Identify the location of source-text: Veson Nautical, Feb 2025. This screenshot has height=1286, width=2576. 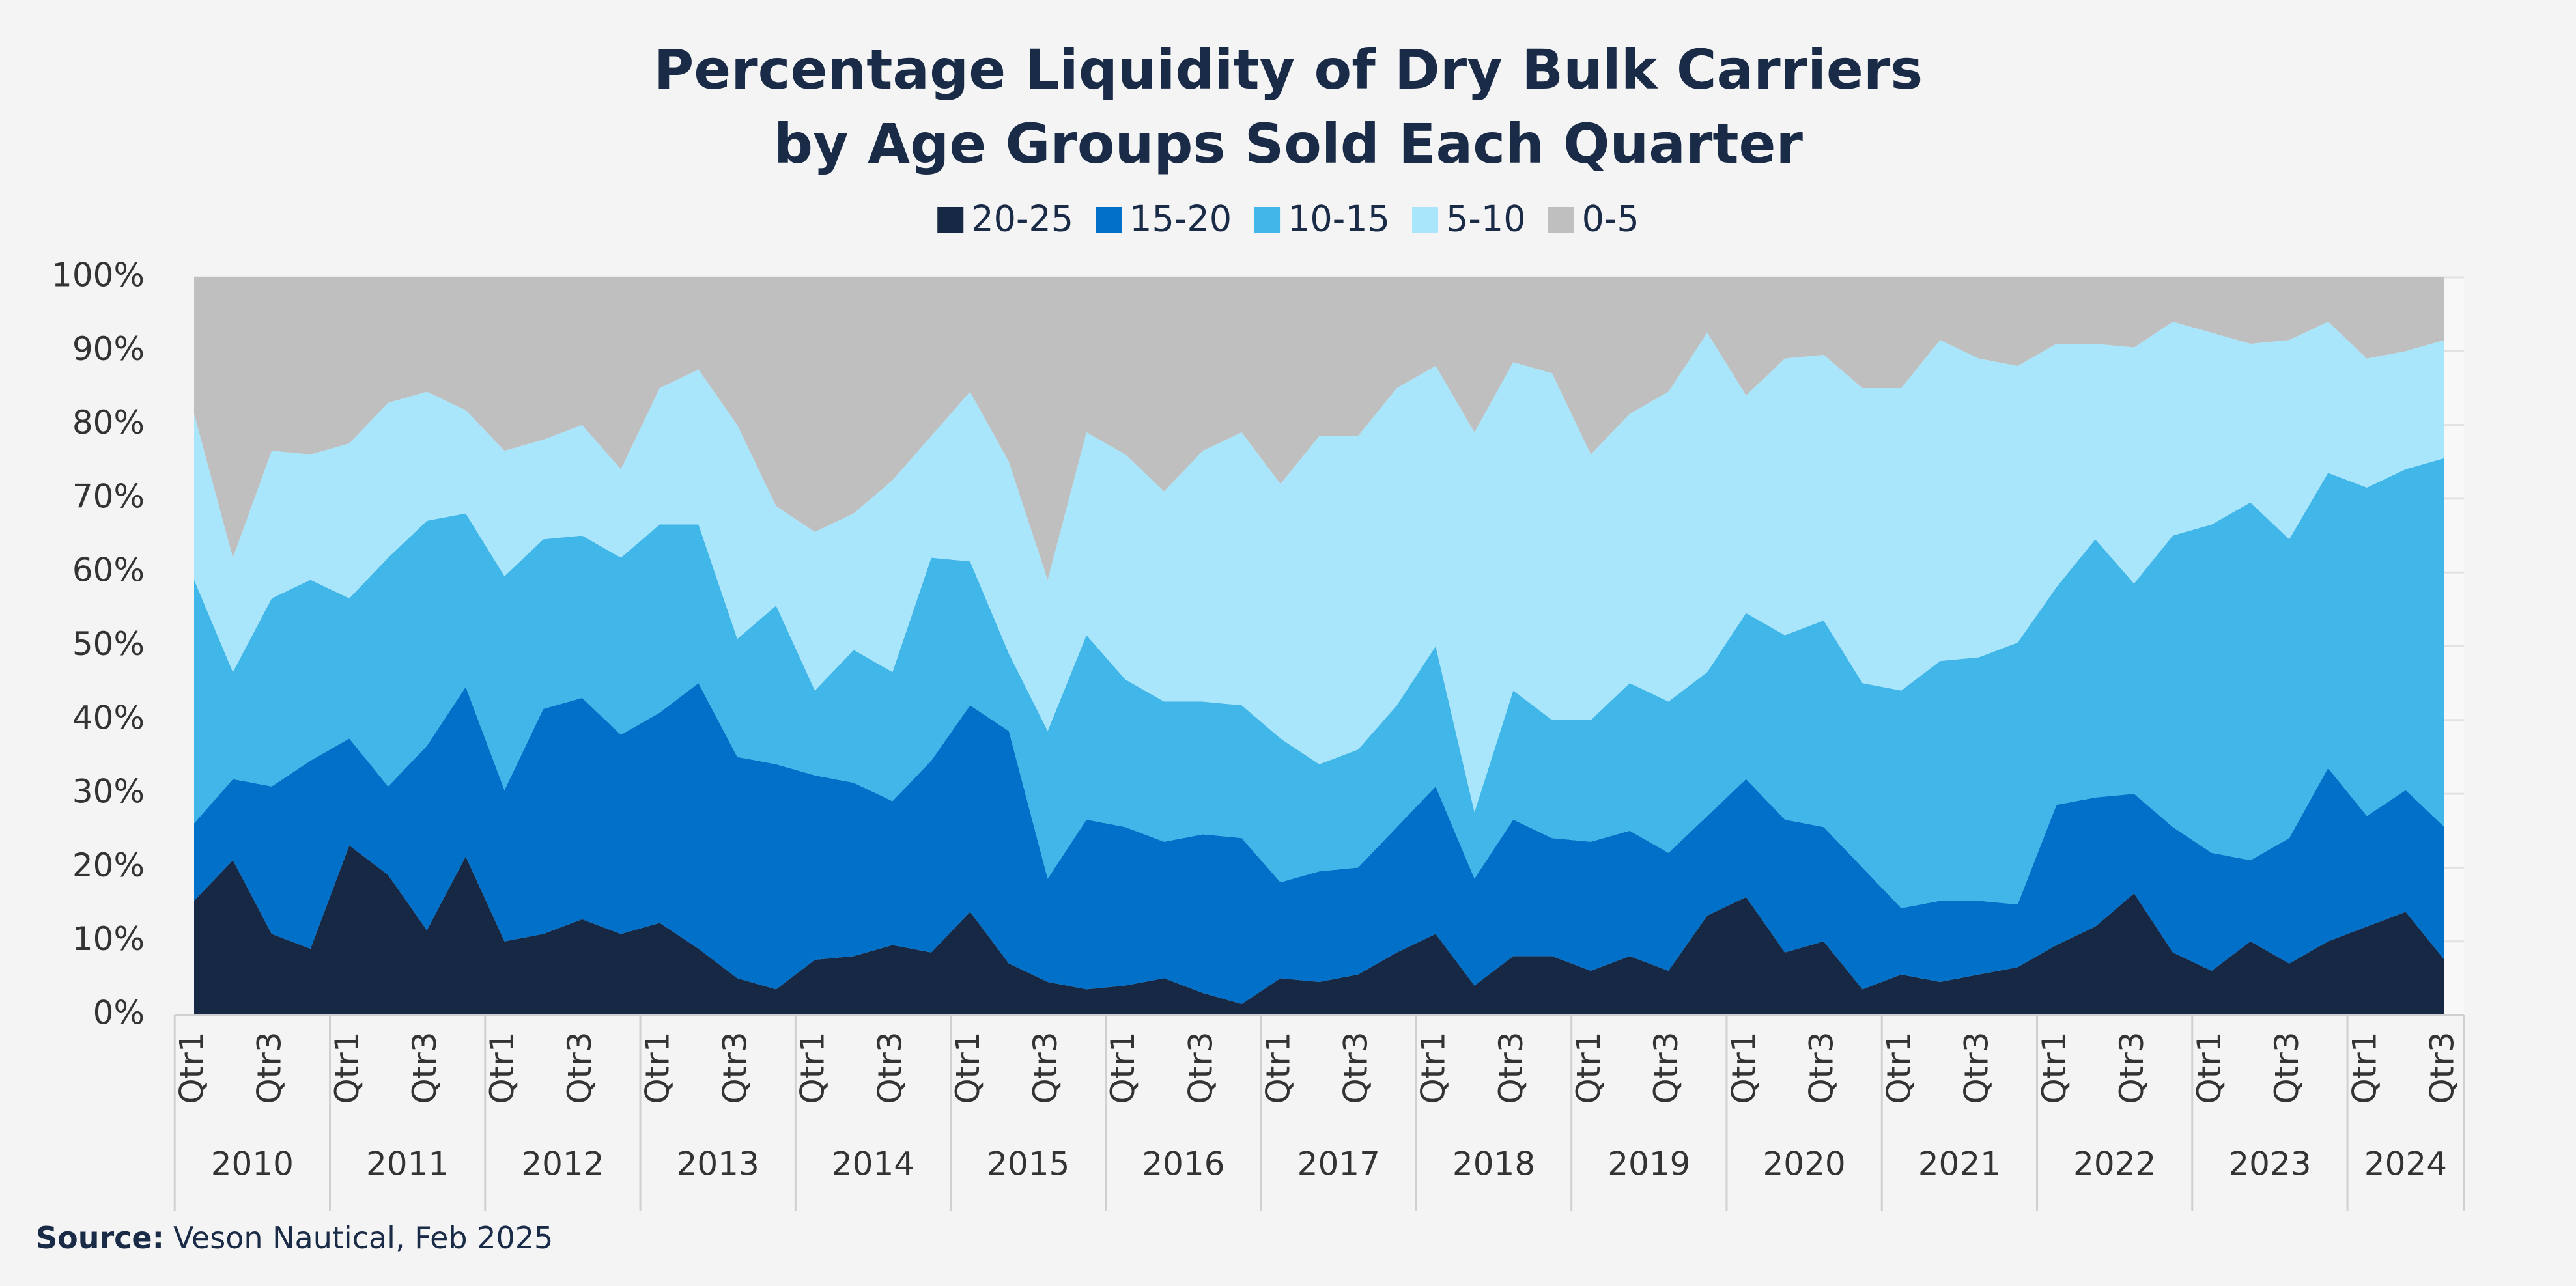
(363, 1237).